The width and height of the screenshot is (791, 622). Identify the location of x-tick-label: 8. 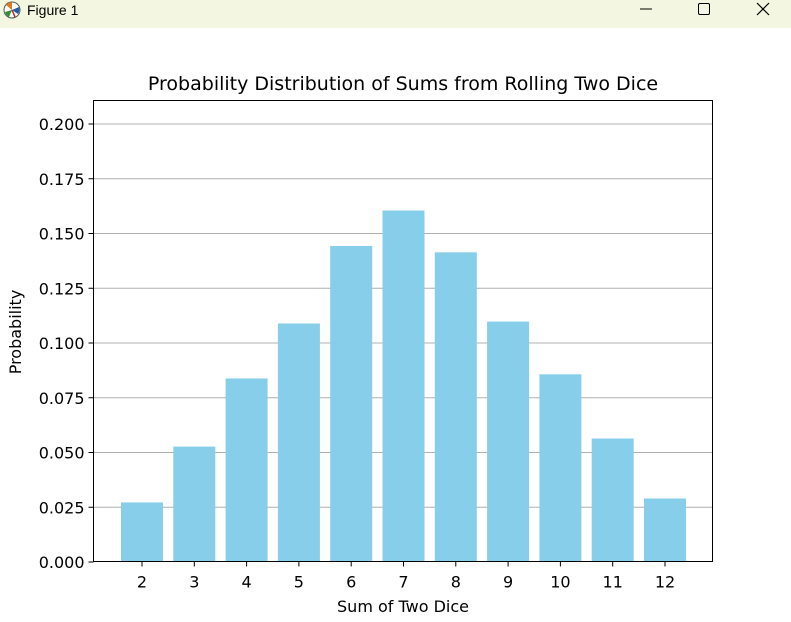
(456, 582).